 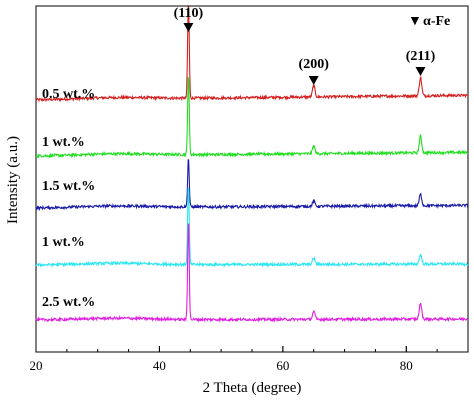 What do you see at coordinates (159, 365) in the screenshot?
I see `x-tick-label: 40` at bounding box center [159, 365].